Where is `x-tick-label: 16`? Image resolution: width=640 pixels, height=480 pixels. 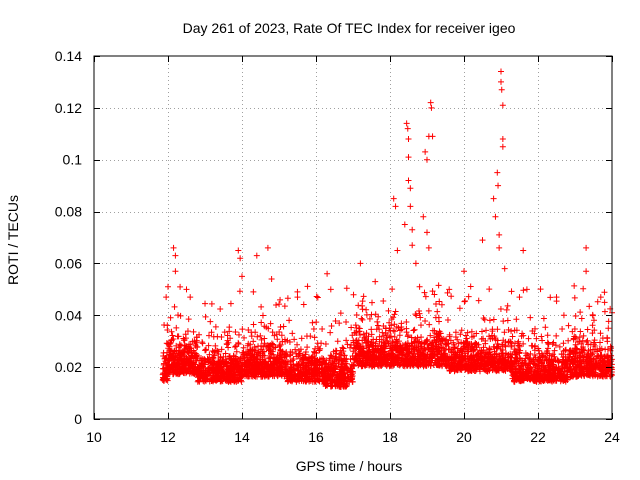 x-tick-label: 16 is located at coordinates (316, 437).